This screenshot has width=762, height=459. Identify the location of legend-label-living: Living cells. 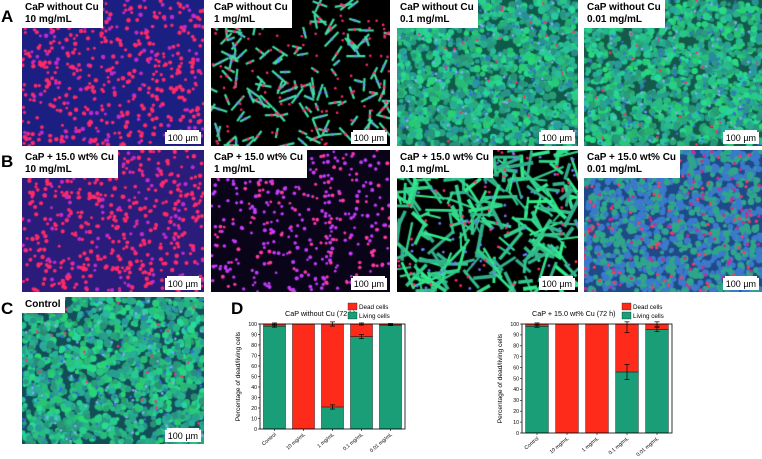
(374, 316).